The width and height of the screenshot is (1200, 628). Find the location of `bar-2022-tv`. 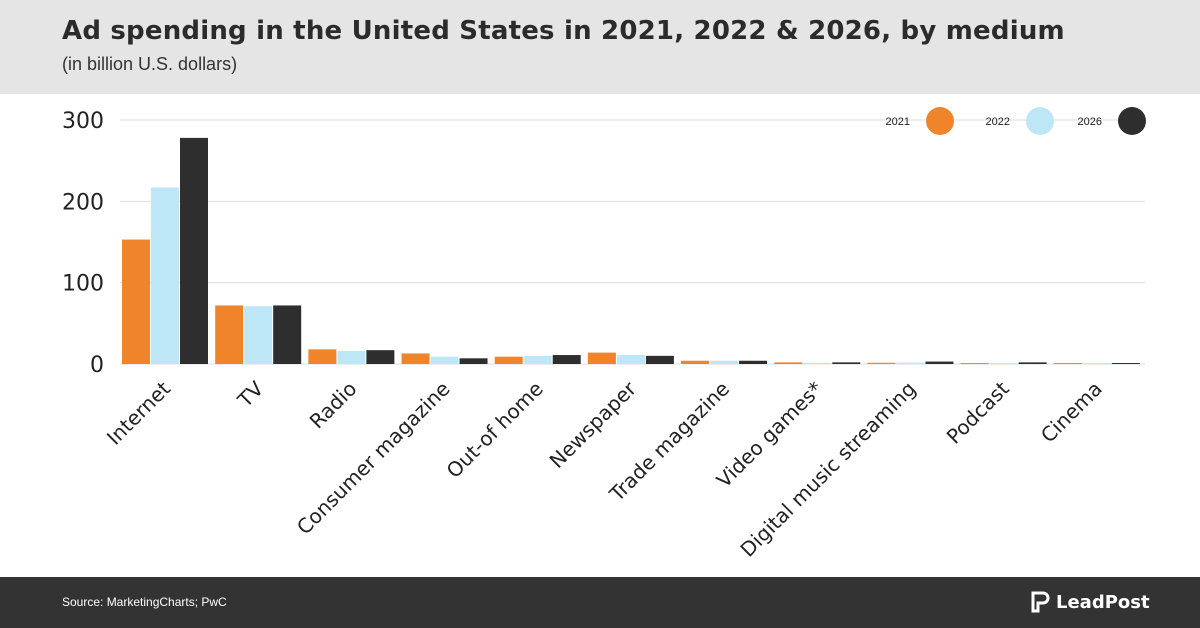

bar-2022-tv is located at coordinates (258, 335).